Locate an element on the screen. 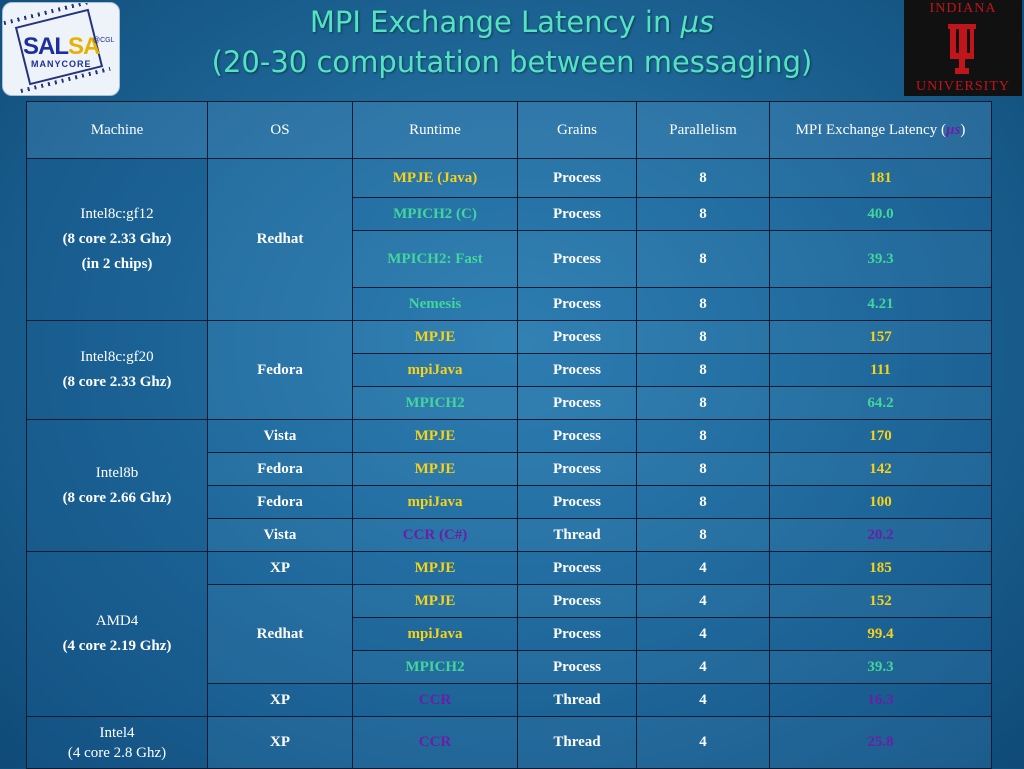 The width and height of the screenshot is (1024, 769). iu-trident-icon is located at coordinates (962, 49).